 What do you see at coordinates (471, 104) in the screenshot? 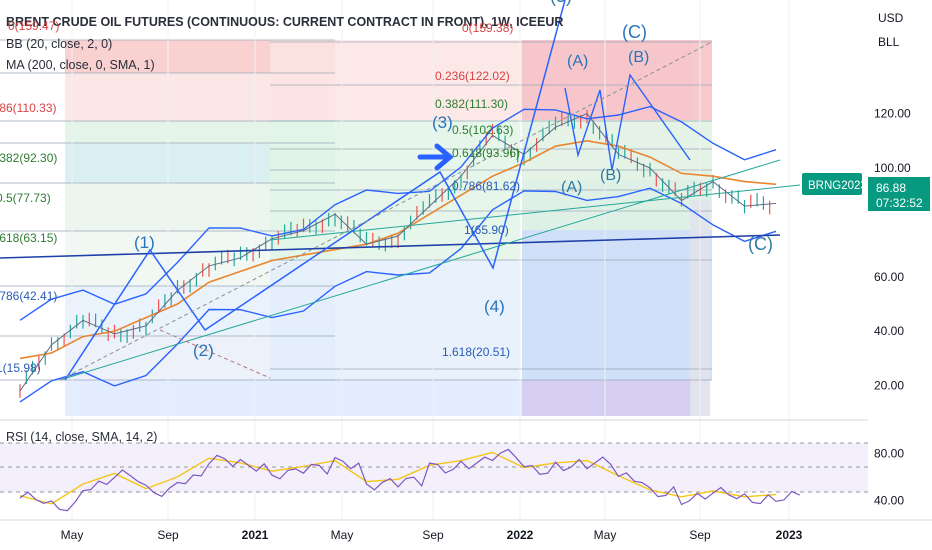
I see `fib-label-right-2: 0.382(111.30)` at bounding box center [471, 104].